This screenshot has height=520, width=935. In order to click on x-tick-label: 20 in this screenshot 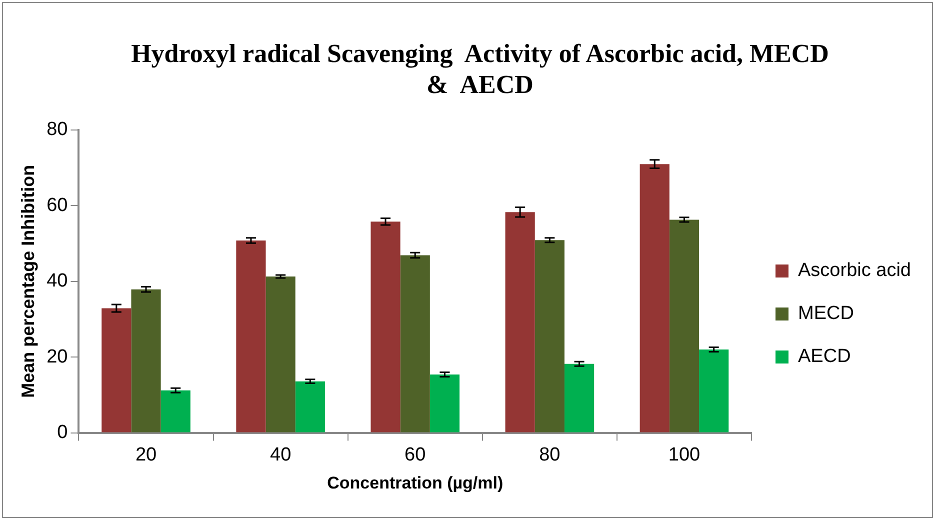, I will do `click(146, 455)`.